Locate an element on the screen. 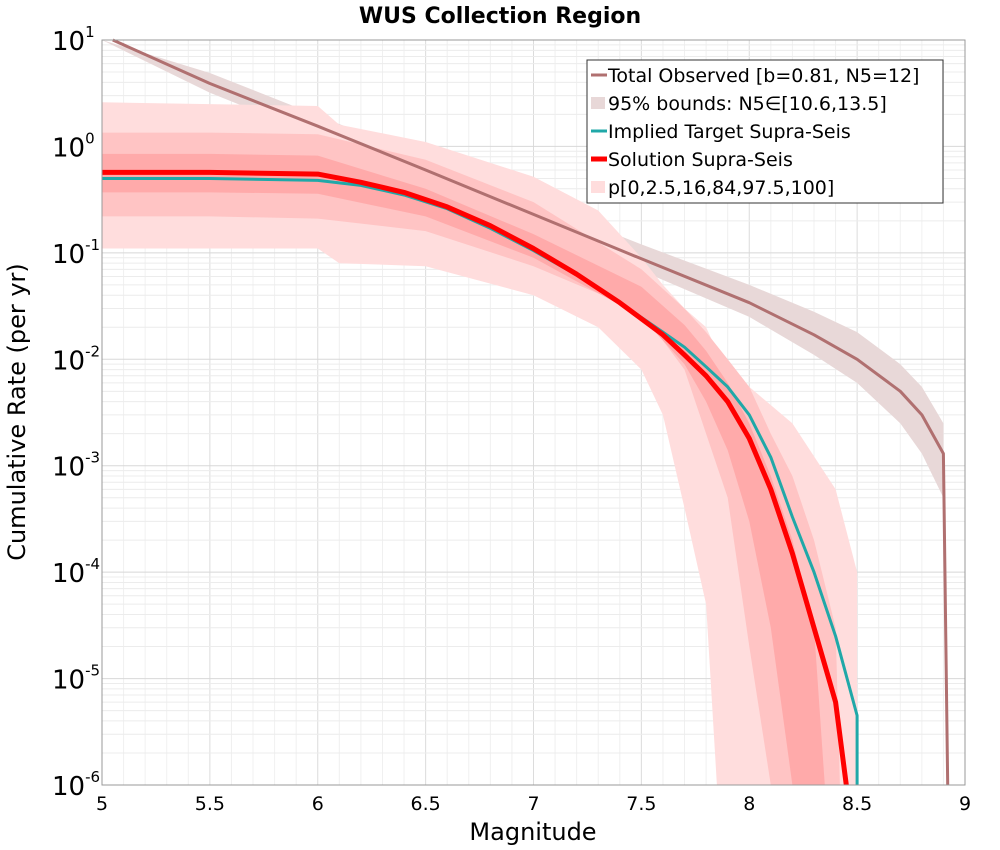  x-tick-label: 8.5 is located at coordinates (857, 804).